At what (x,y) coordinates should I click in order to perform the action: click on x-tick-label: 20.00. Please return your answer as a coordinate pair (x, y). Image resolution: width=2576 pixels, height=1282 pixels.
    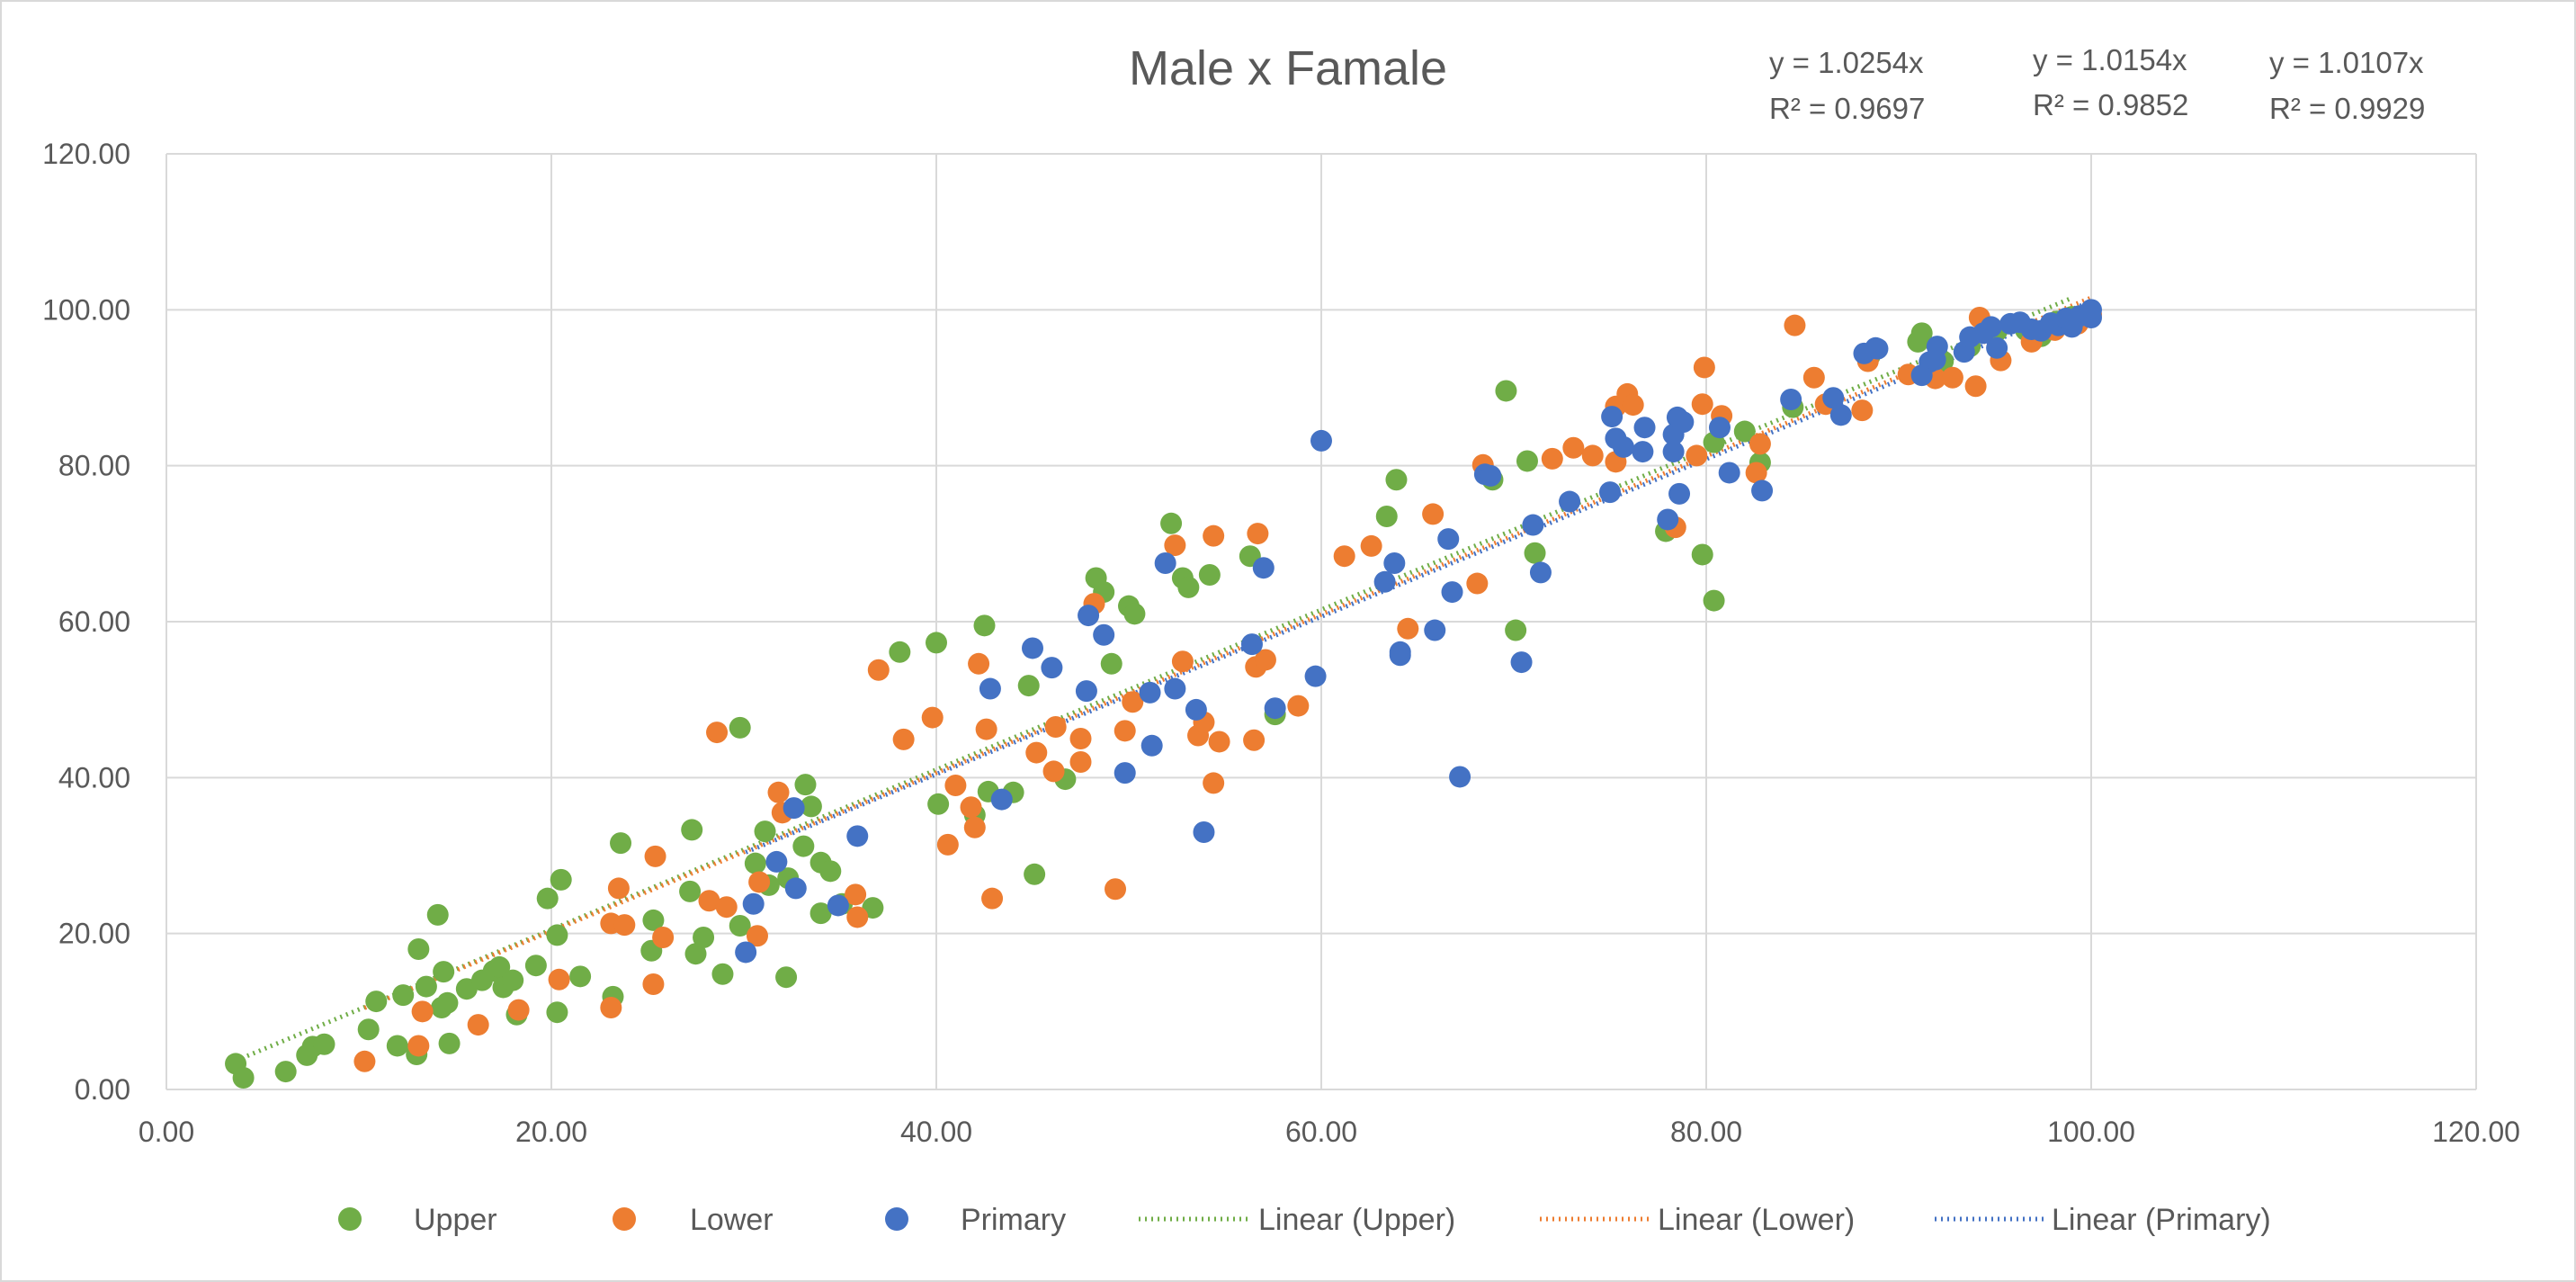
    Looking at the image, I should click on (551, 1132).